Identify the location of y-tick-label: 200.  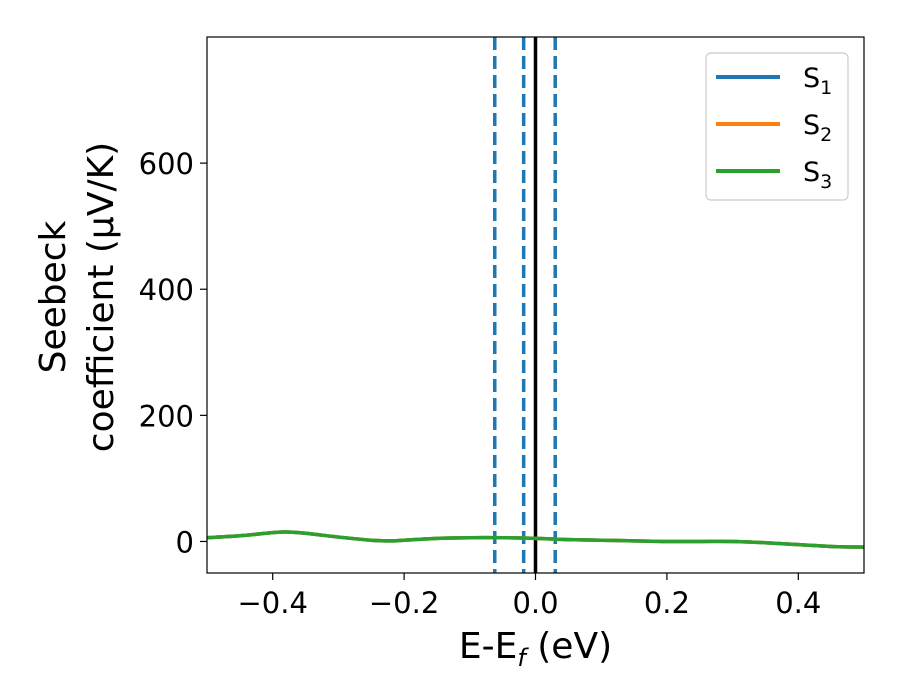
(166, 416).